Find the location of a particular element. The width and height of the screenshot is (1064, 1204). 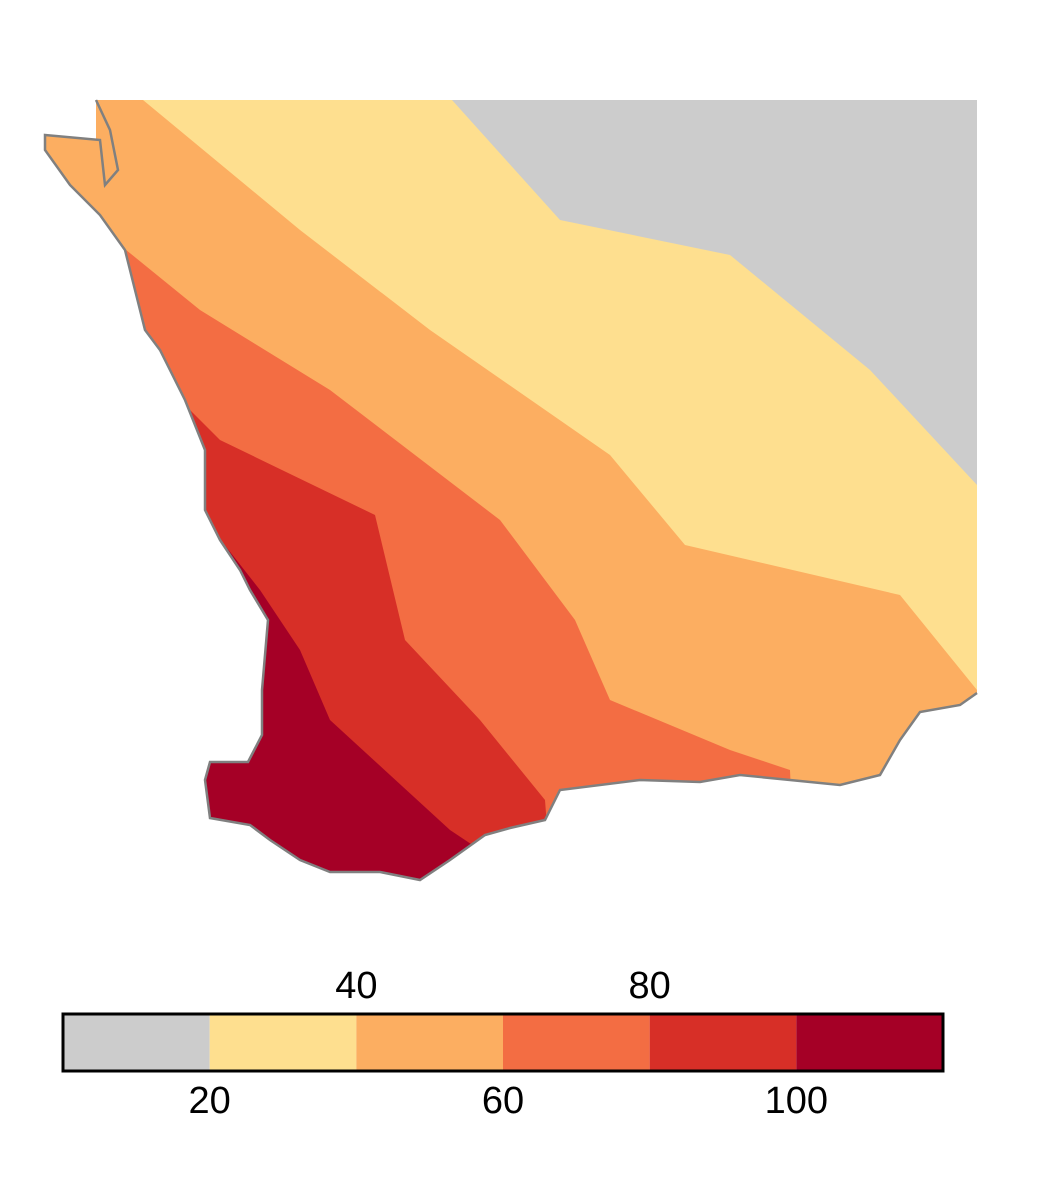

colorbar-tick-label: 60 is located at coordinates (503, 1101).